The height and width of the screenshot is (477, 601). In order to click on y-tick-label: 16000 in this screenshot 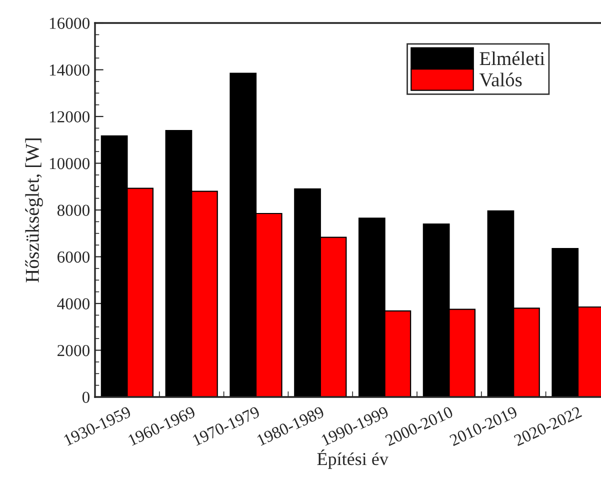, I will do `click(70, 23)`.